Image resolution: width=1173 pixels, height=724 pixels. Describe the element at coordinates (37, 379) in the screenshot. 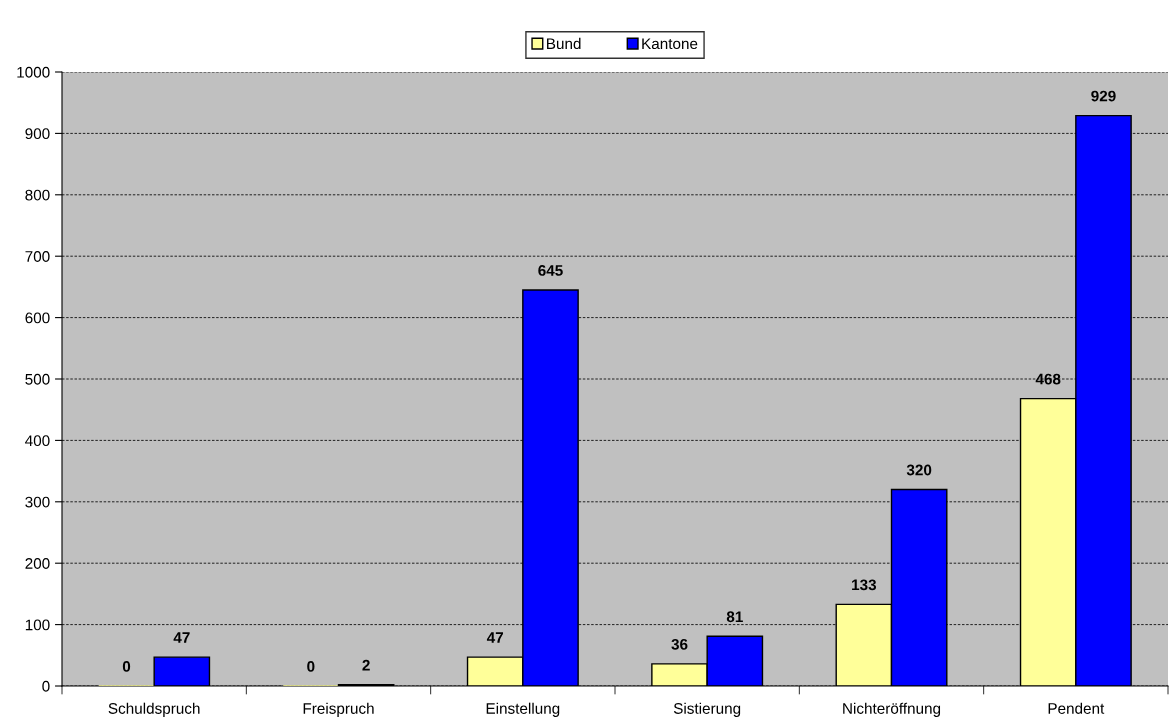

I see `y-tick-label: 500` at that location.